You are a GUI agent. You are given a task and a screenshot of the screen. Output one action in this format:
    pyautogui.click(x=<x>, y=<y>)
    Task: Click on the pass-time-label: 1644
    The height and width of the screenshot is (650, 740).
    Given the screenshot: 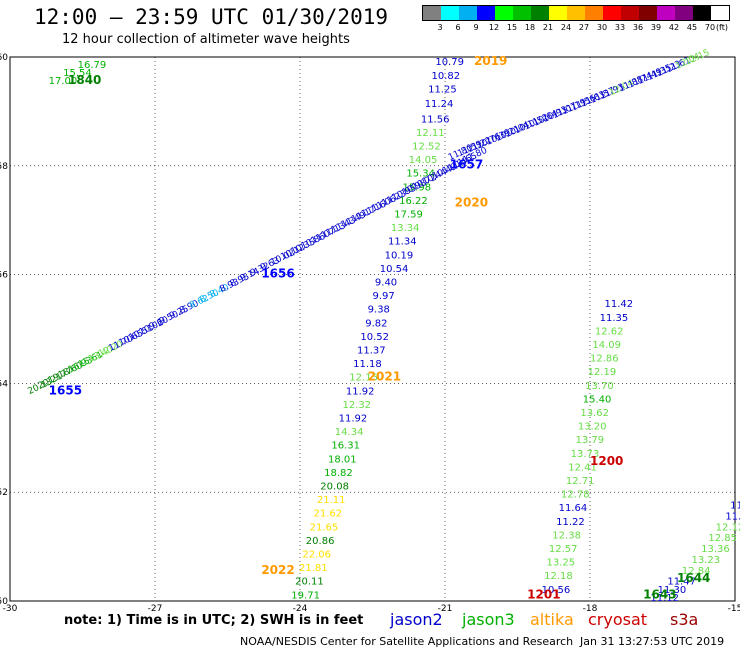 What is the action you would take?
    pyautogui.click(x=693, y=578)
    